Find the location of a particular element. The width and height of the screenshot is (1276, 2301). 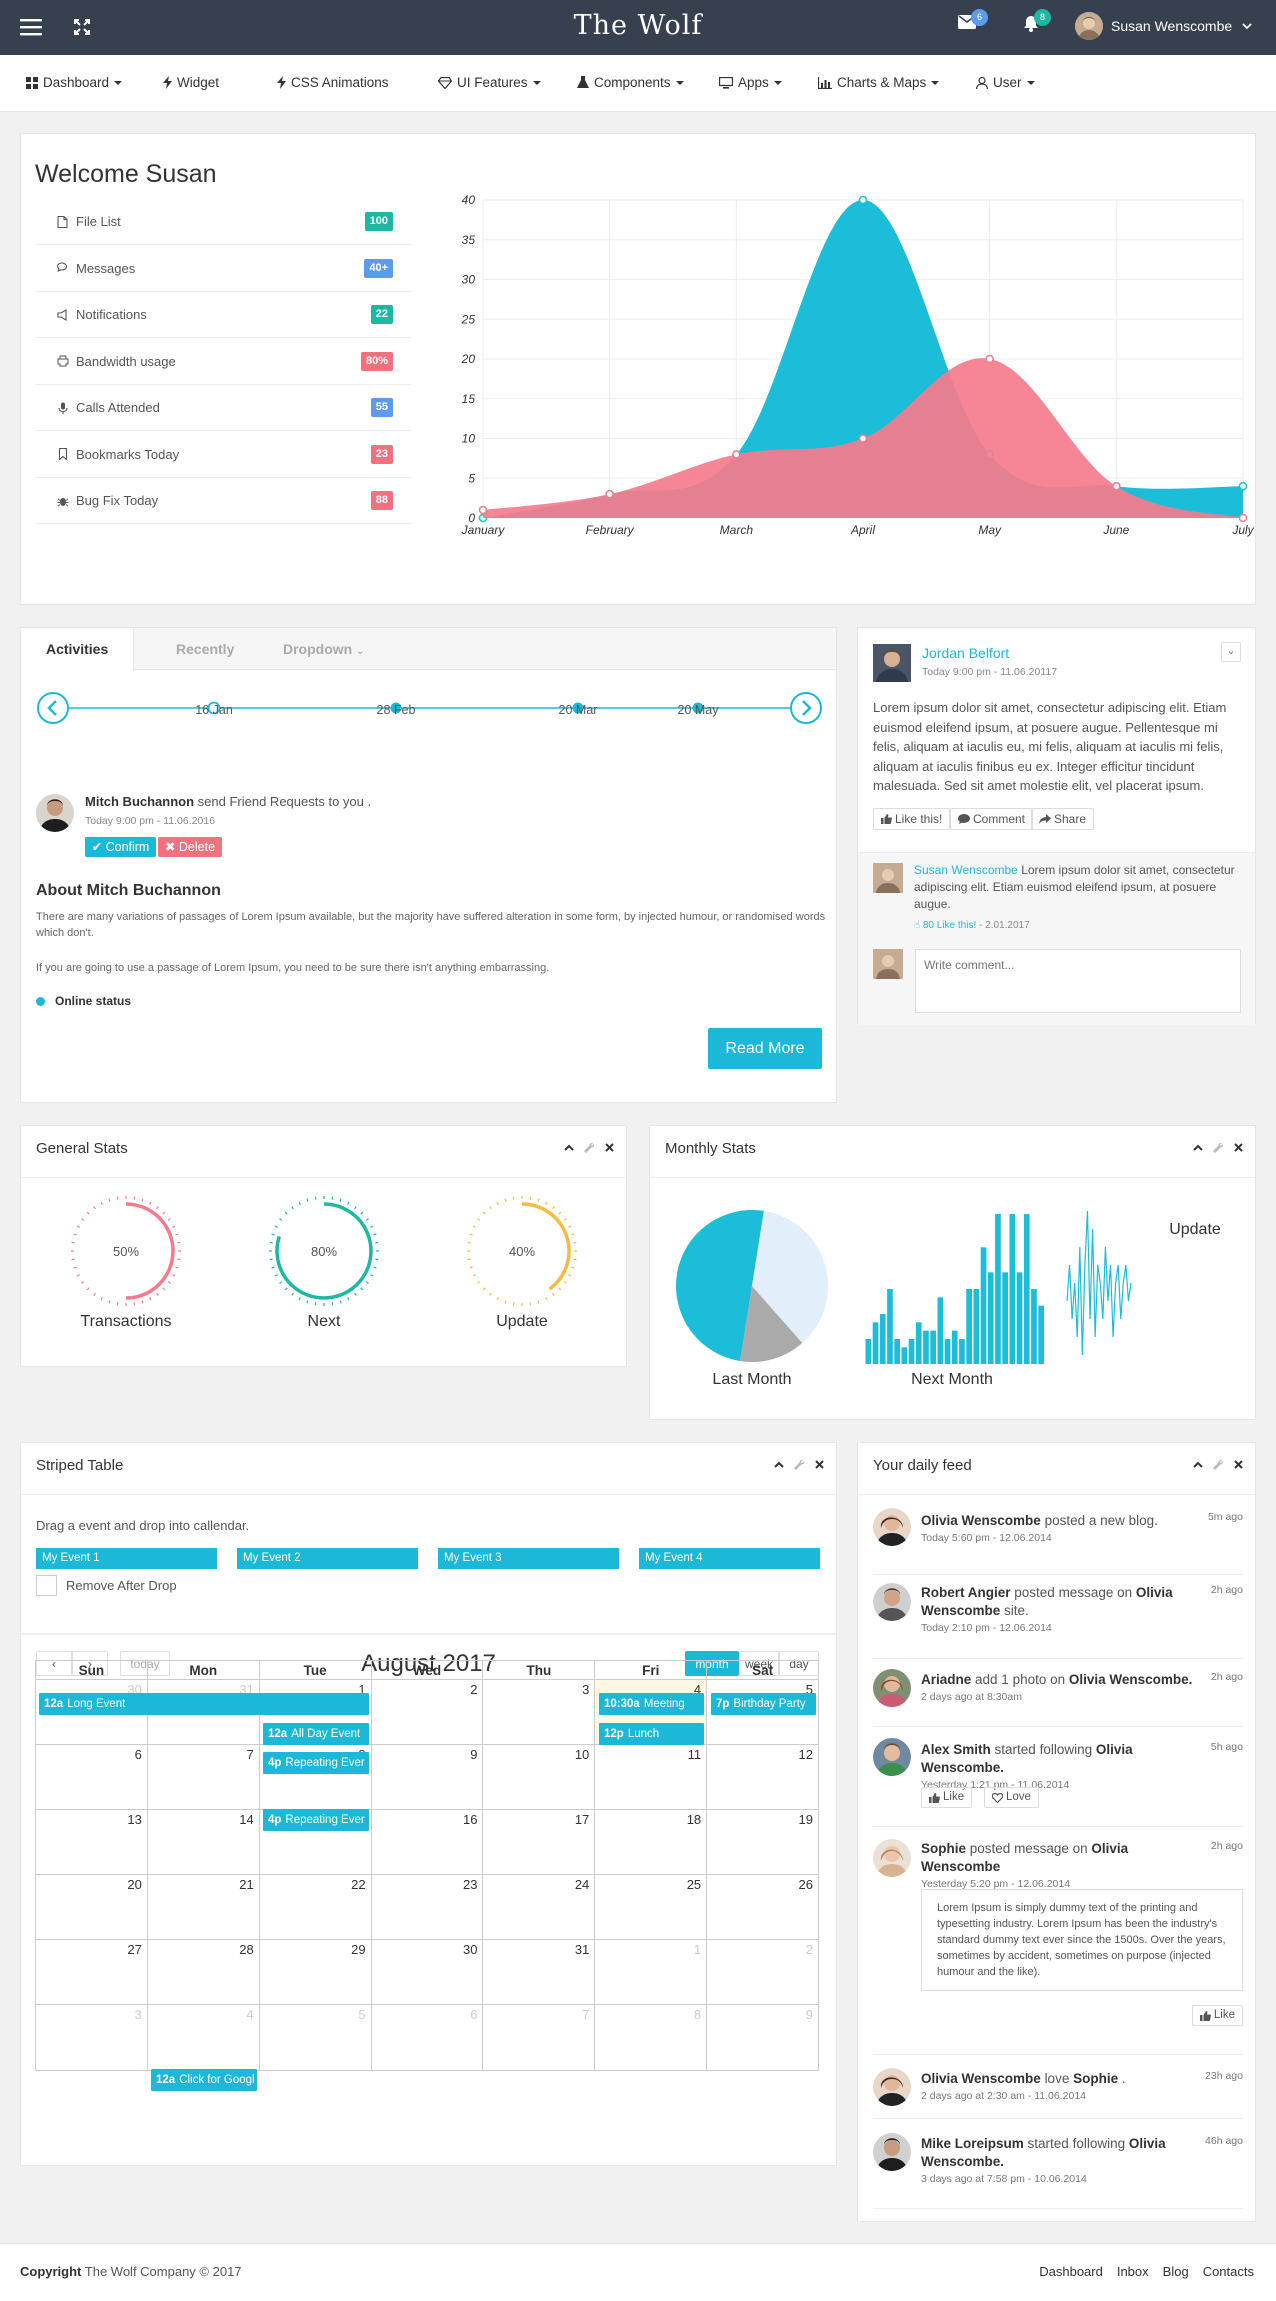

calendar-event: 12a Long Event is located at coordinates (204, 1704).